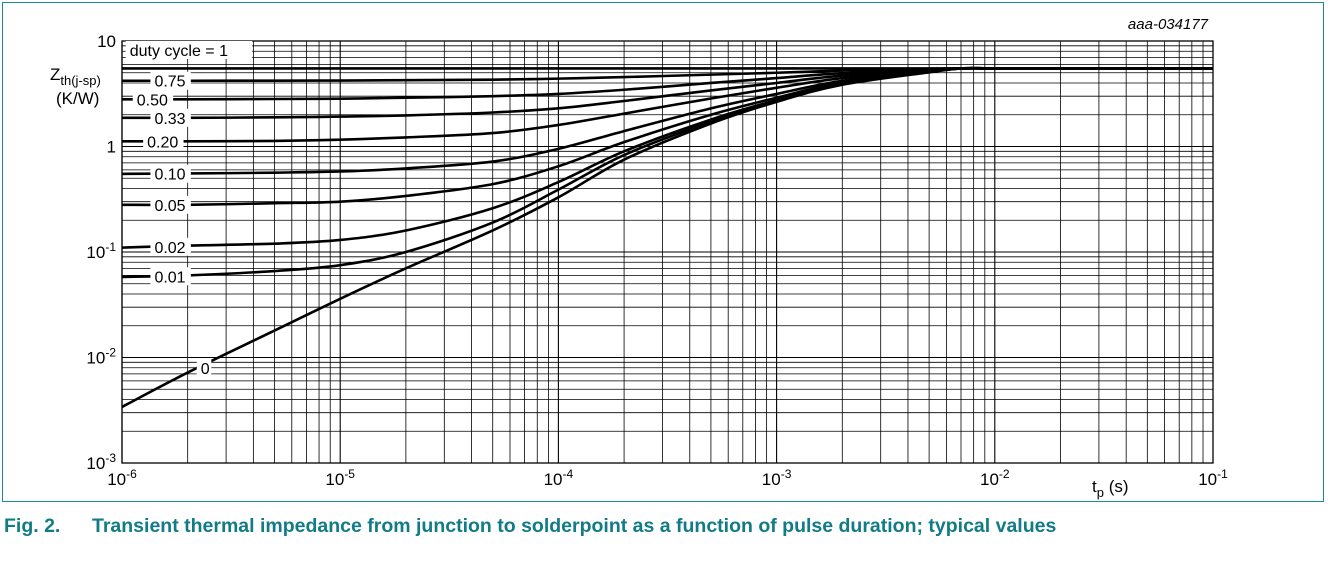 Image resolution: width=1328 pixels, height=572 pixels. Describe the element at coordinates (1168, 24) in the screenshot. I see `figure-code: aaa-034177` at that location.